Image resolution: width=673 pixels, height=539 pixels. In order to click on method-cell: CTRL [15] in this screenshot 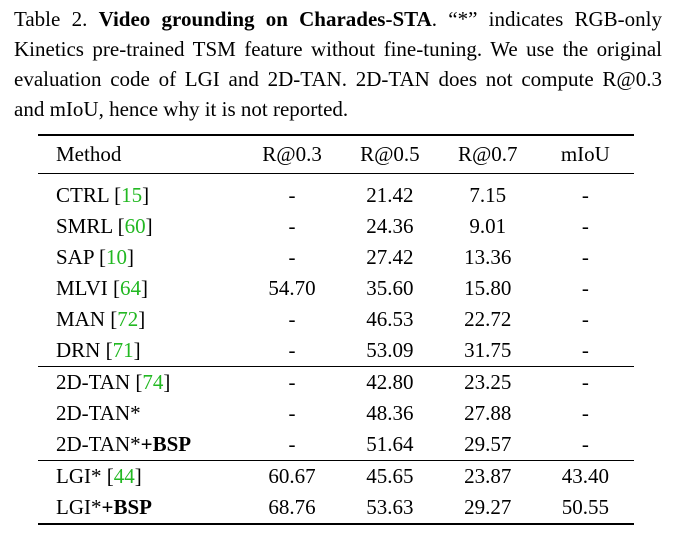, I will do `click(103, 195)`.